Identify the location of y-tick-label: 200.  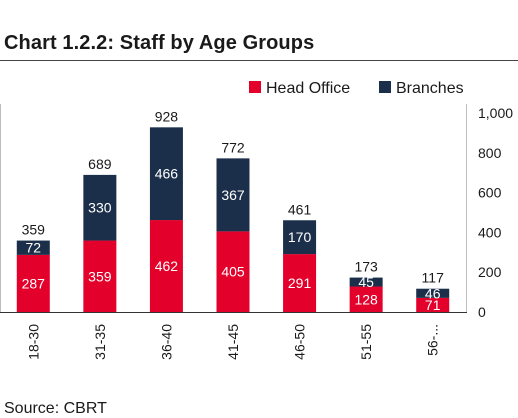
(490, 272).